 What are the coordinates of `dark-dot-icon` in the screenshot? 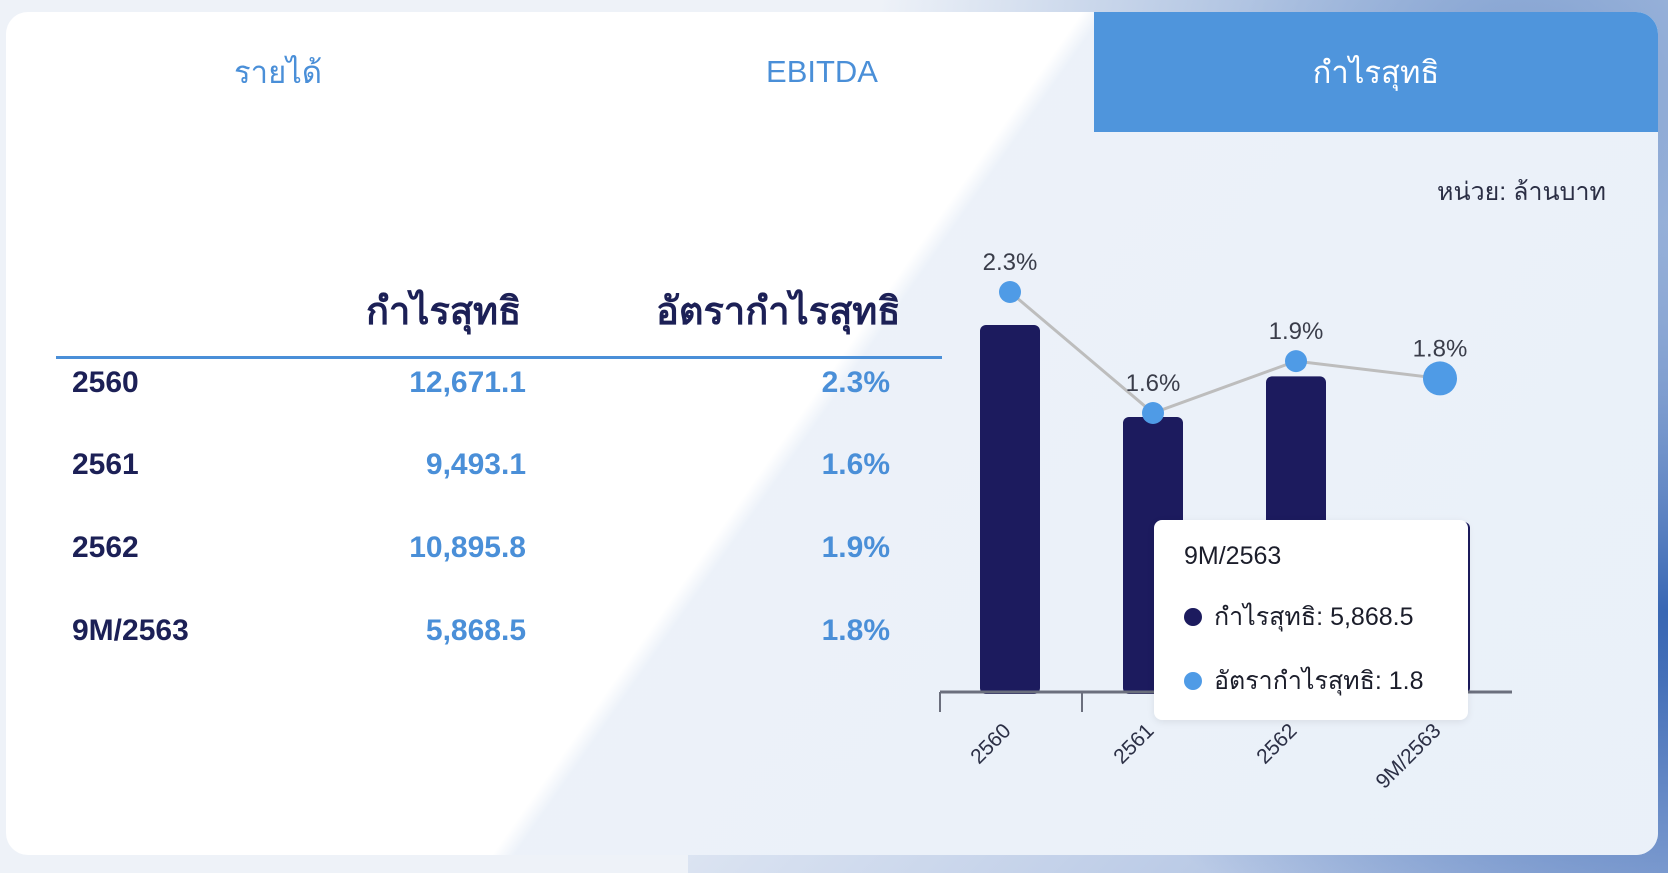 It's located at (1193, 617).